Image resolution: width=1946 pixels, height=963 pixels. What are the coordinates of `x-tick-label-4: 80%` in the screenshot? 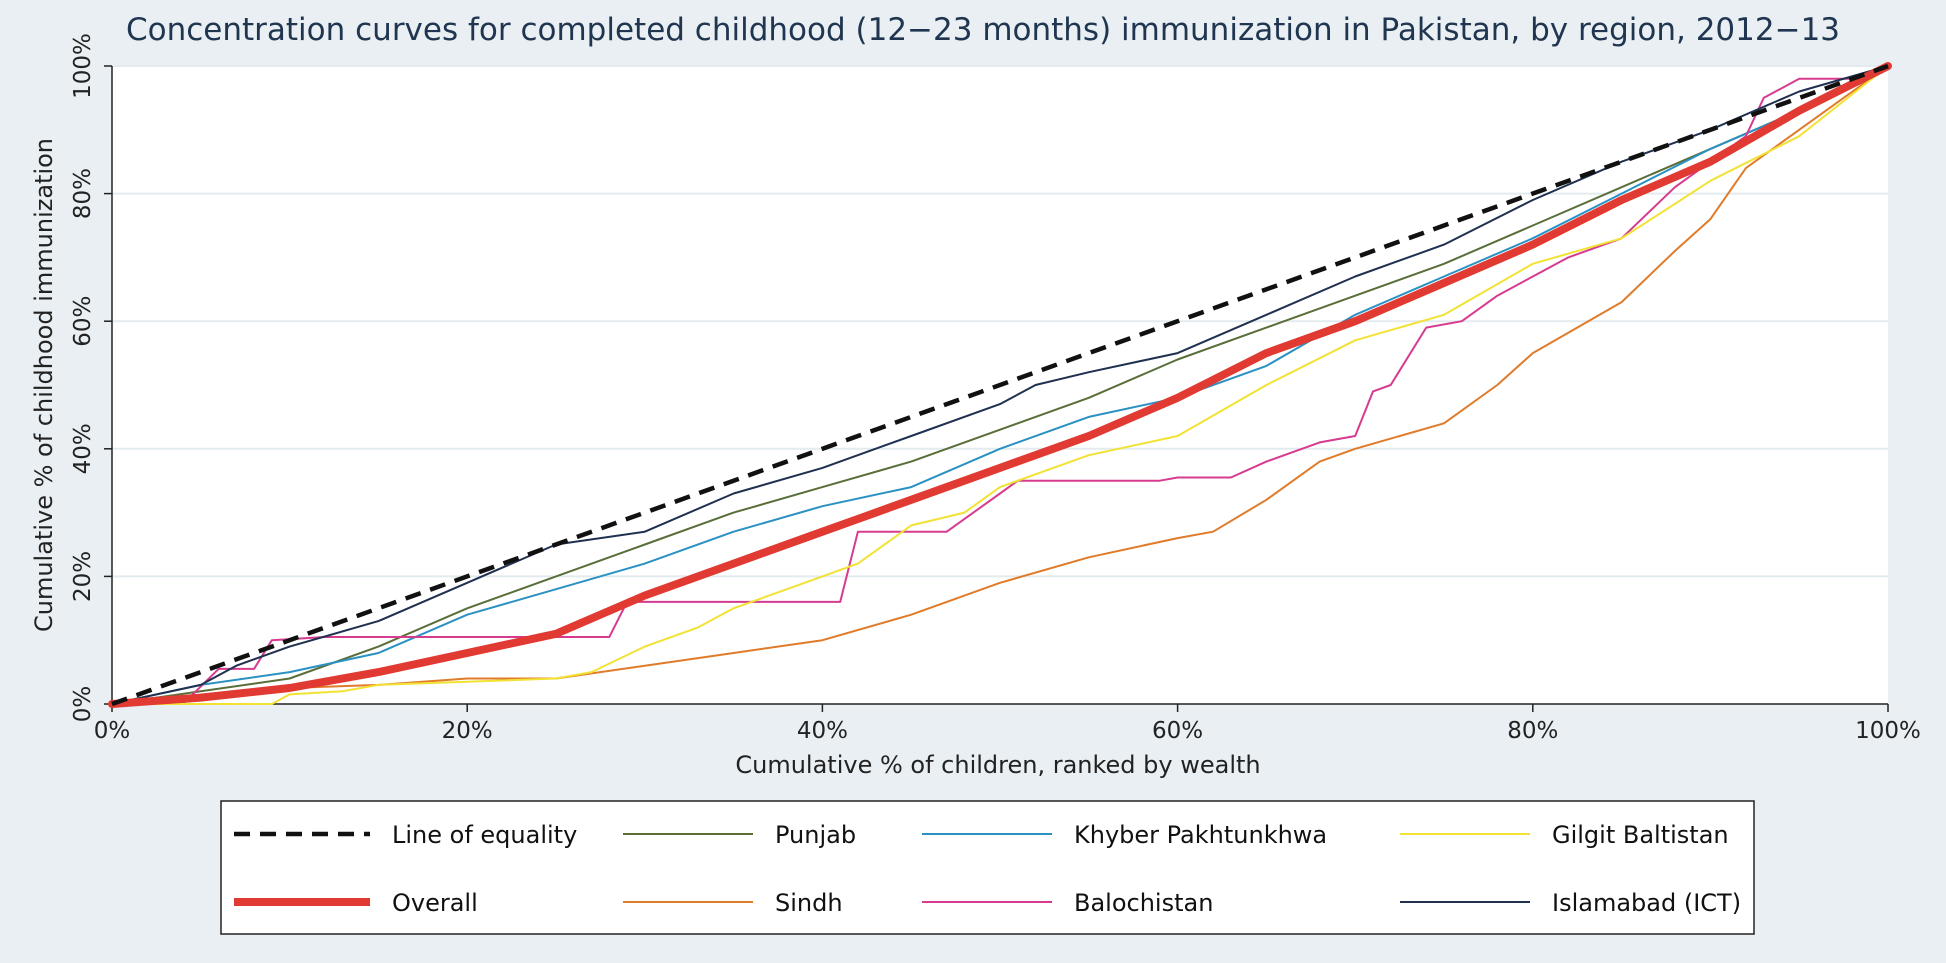 It's located at (1532, 731).